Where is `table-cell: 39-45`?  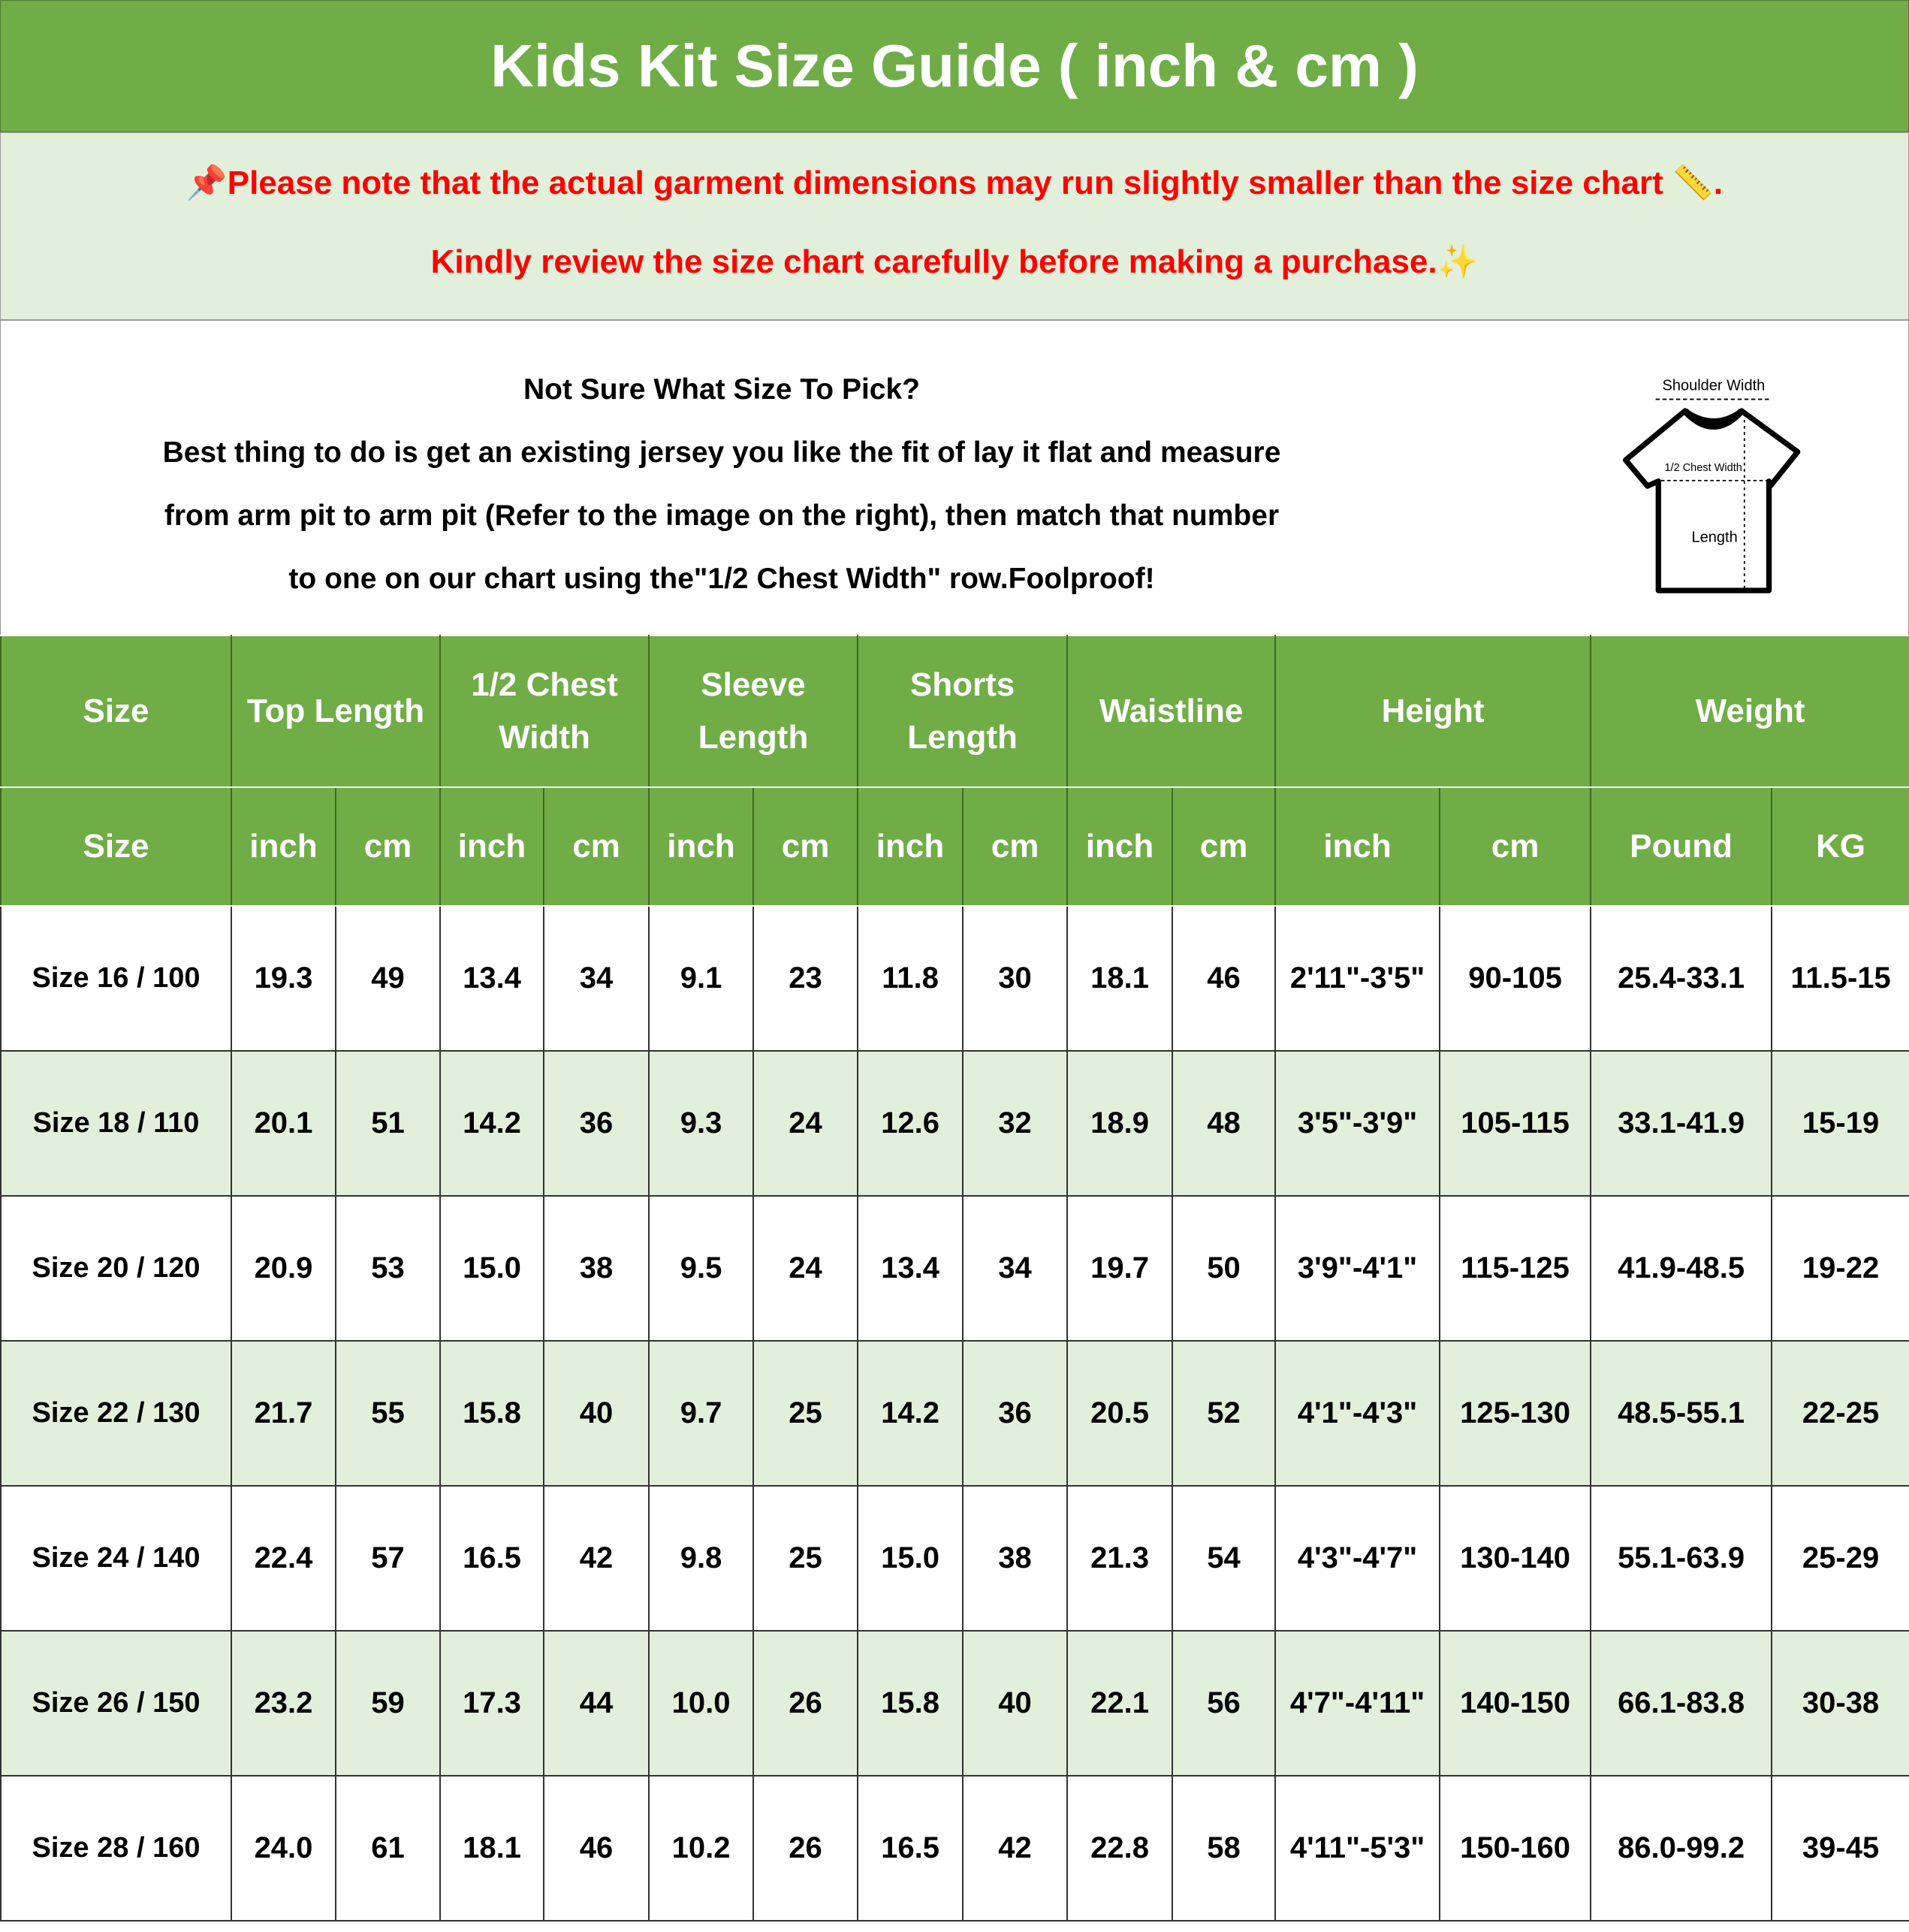 table-cell: 39-45 is located at coordinates (1840, 1848).